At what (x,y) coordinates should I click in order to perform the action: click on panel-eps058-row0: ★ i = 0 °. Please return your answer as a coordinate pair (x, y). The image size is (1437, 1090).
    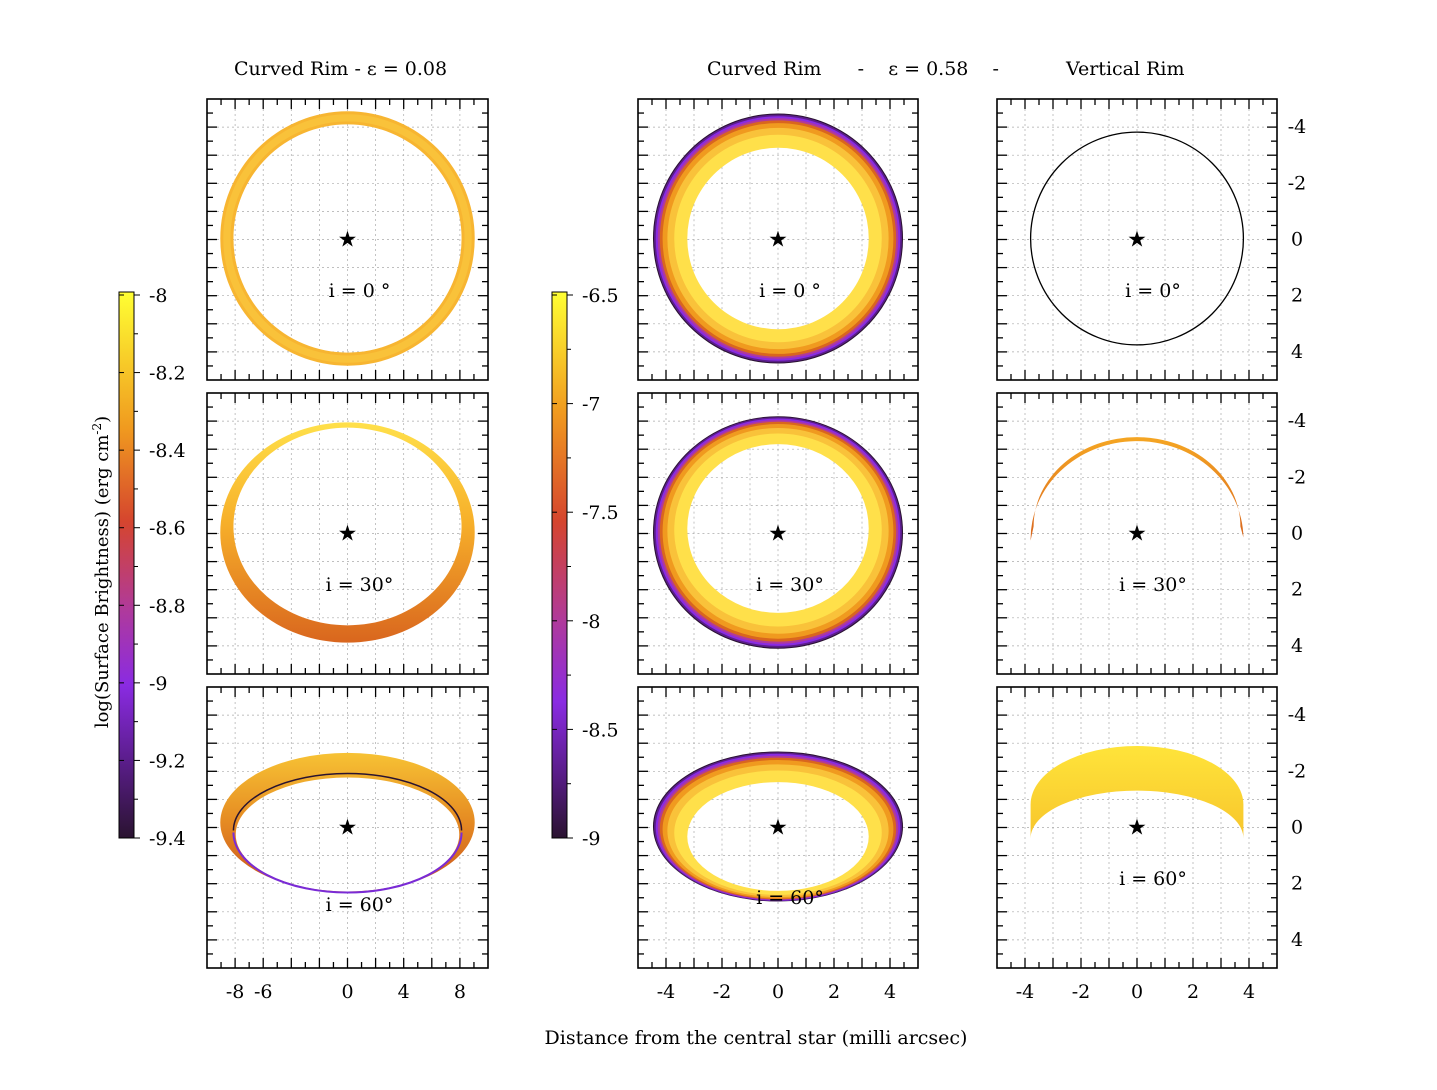
    Looking at the image, I should click on (778, 239).